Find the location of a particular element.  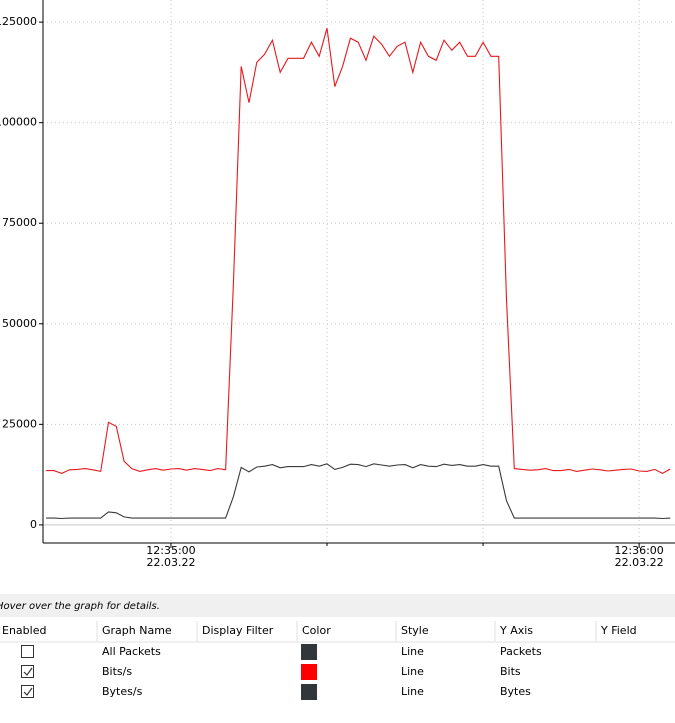

column-header: Style is located at coordinates (415, 630).